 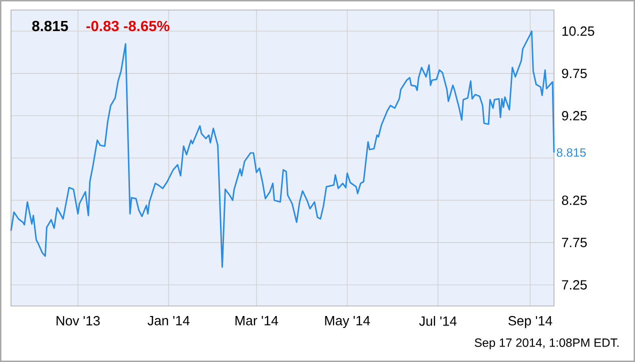 What do you see at coordinates (169, 321) in the screenshot?
I see `x-tick-label: Jan '14` at bounding box center [169, 321].